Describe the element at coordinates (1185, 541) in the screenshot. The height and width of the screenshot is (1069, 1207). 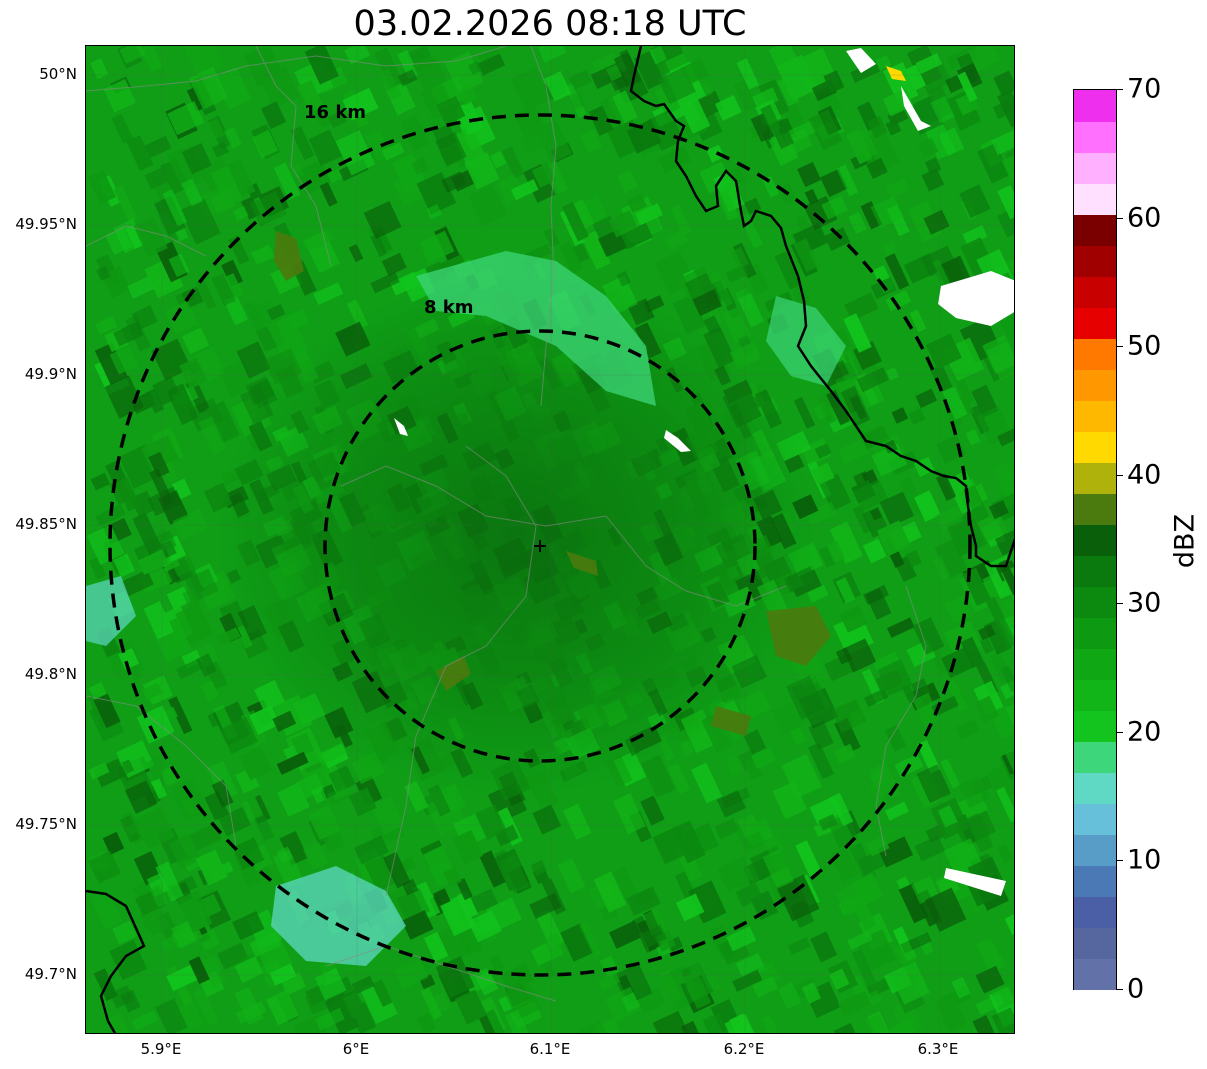
I see `colorbar-unit-label: dBZ` at that location.